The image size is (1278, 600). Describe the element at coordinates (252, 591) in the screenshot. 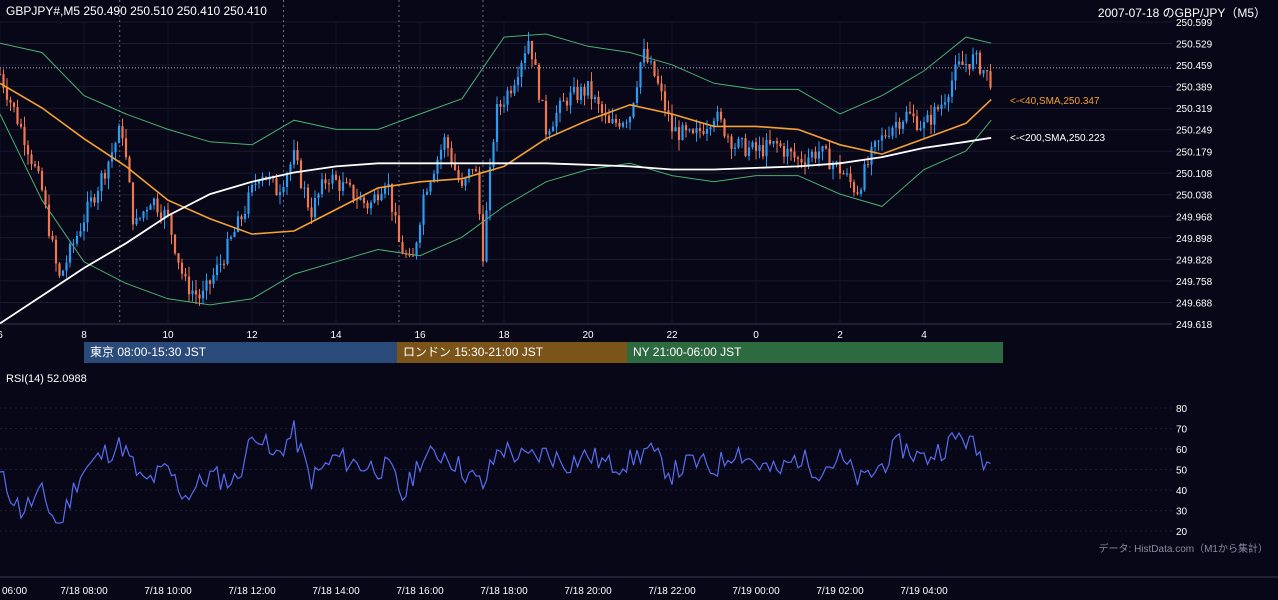

I see `rsi-time-tick-label: 7/18 12:00` at that location.